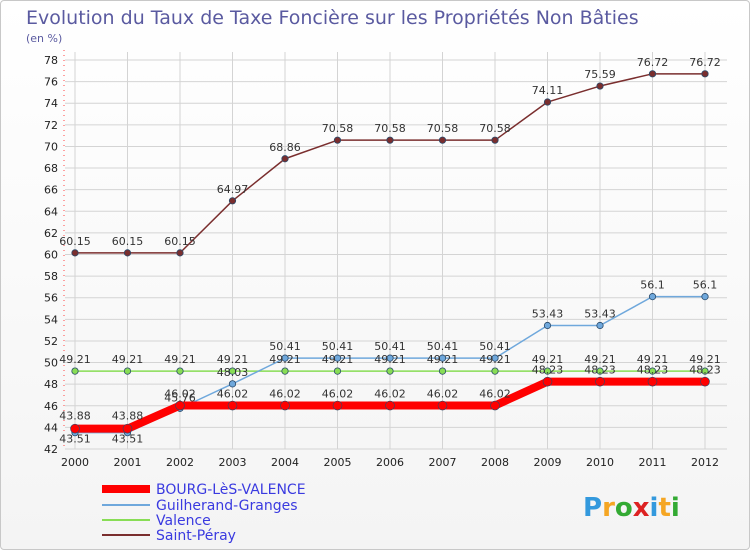  I want to click on y-tick-label: 48, so click(51, 384).